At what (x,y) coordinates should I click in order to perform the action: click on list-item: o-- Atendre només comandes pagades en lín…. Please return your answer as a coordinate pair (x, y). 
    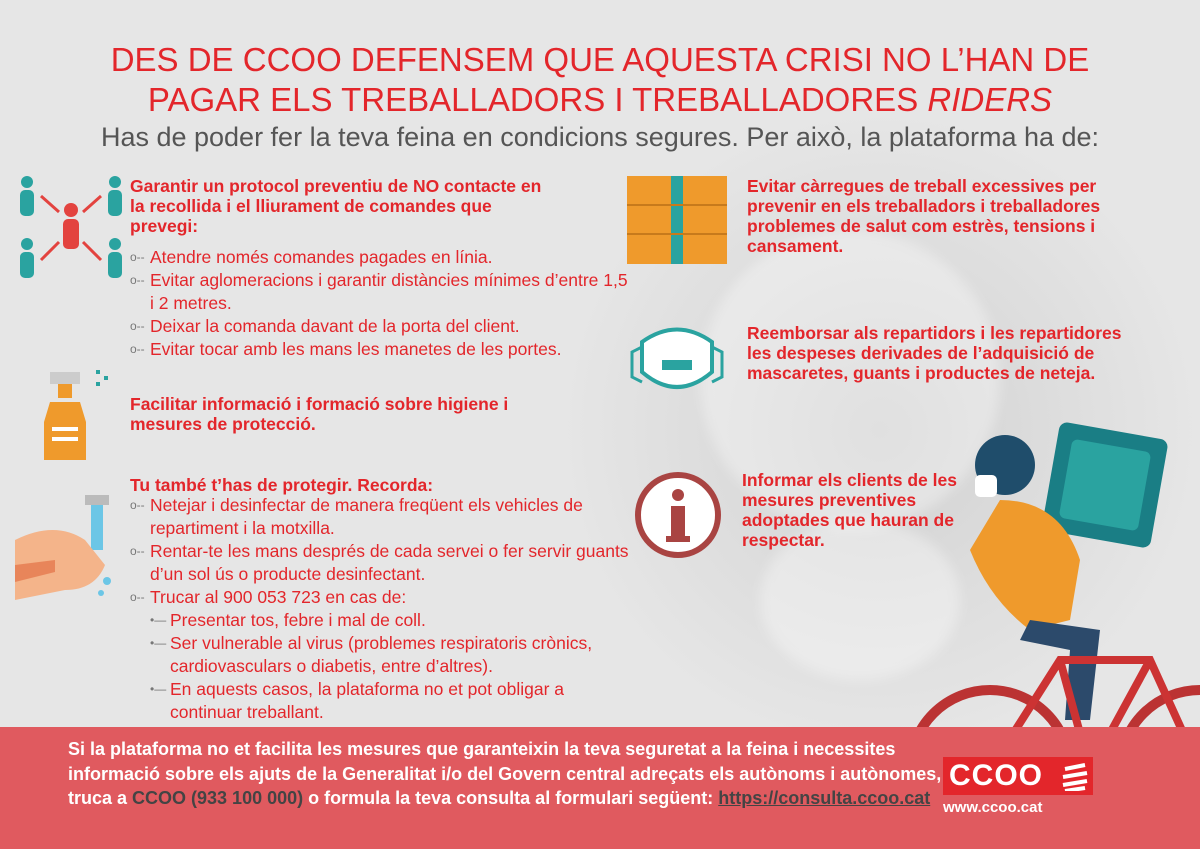
    Looking at the image, I should click on (380, 257).